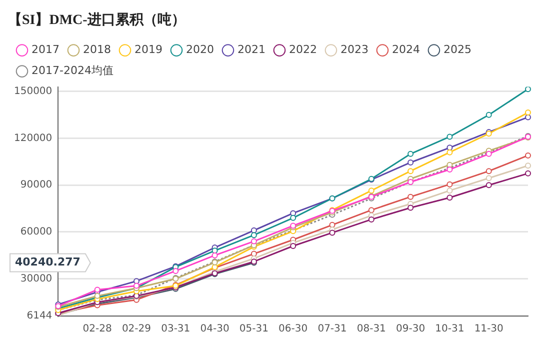 Image resolution: width=550 pixels, height=346 pixels. What do you see at coordinates (39, 316) in the screenshot?
I see `y-tick-label: 6144` at bounding box center [39, 316].